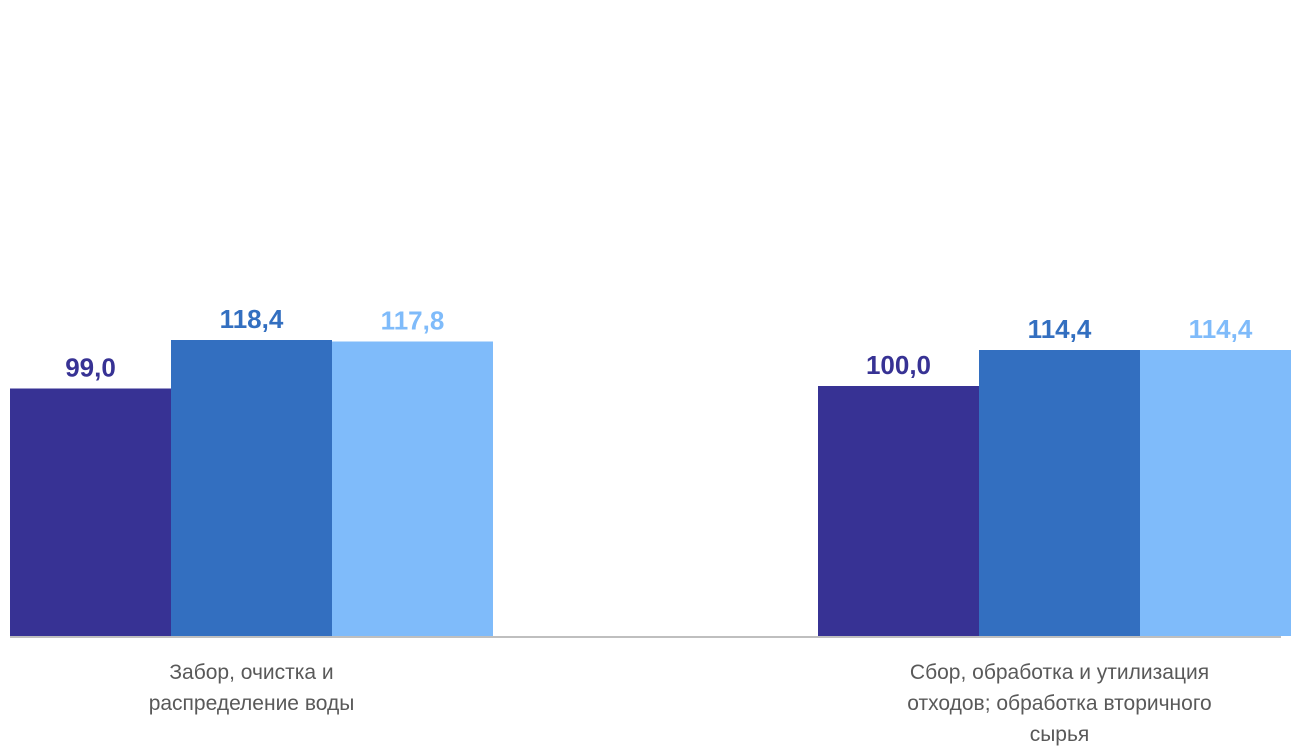  I want to click on data-label-series-1-category-1: 99,0, so click(90, 368).